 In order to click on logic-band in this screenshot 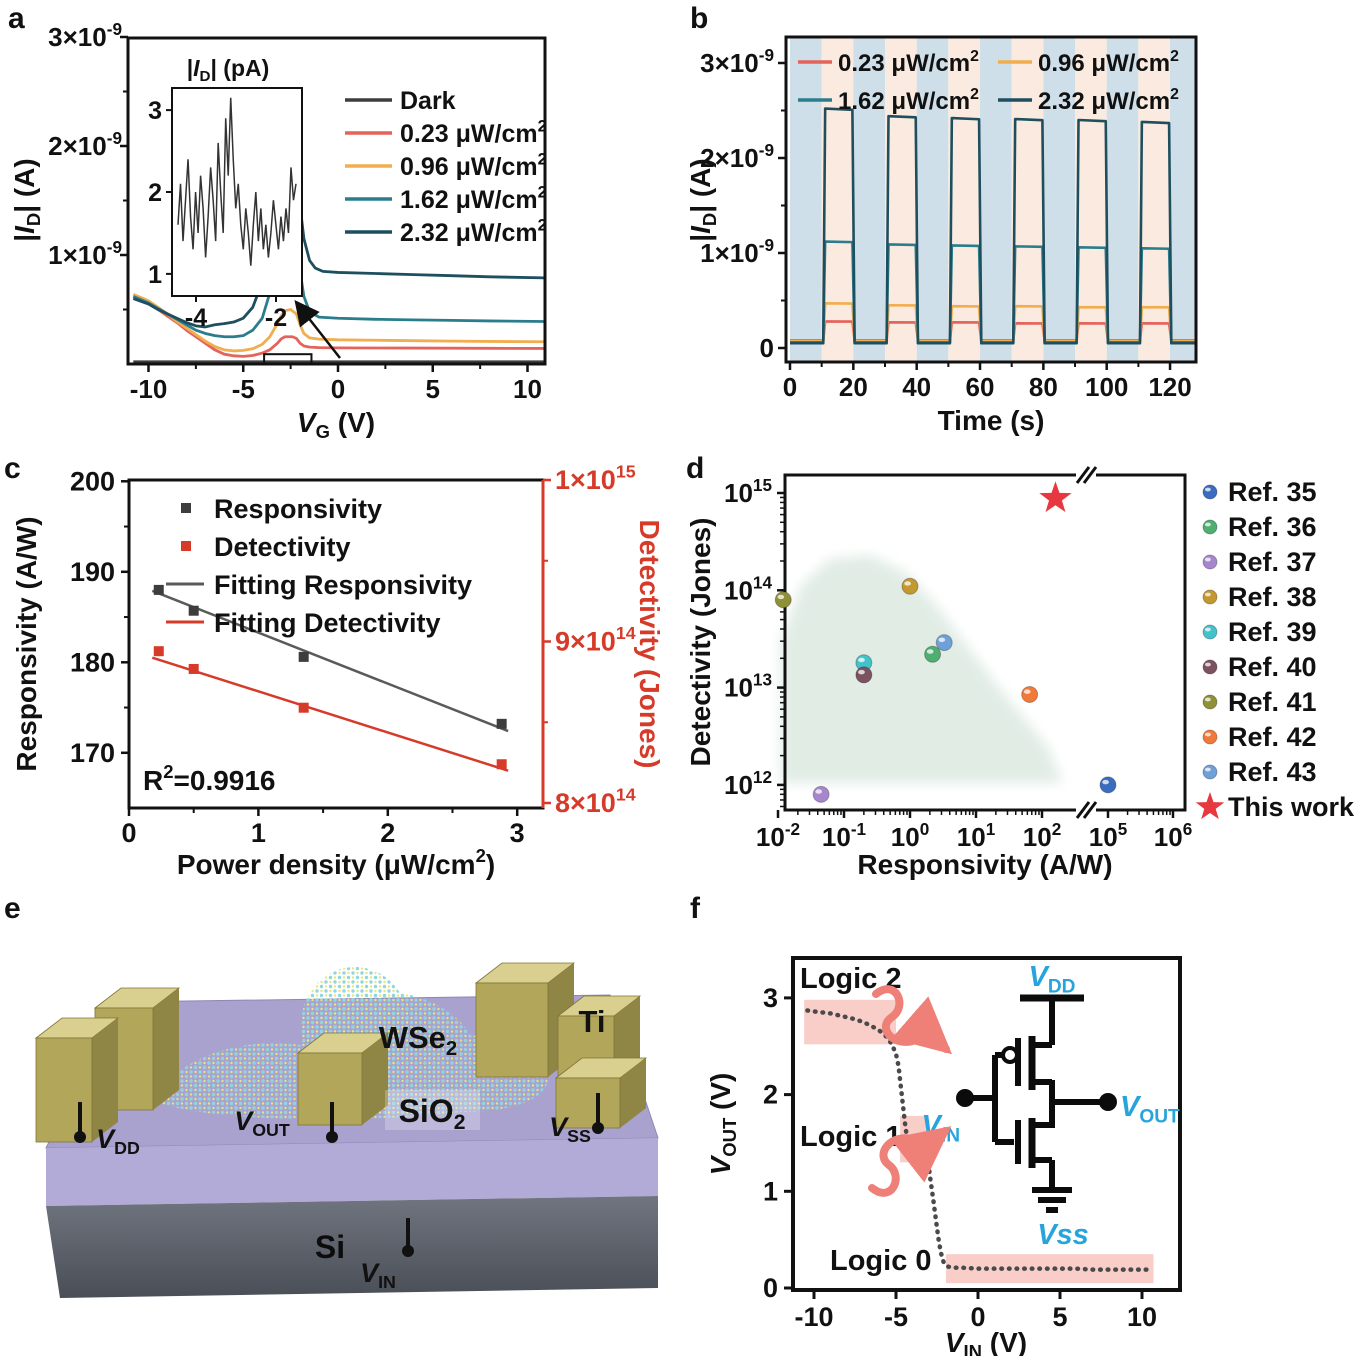, I will do `click(850, 1022)`.